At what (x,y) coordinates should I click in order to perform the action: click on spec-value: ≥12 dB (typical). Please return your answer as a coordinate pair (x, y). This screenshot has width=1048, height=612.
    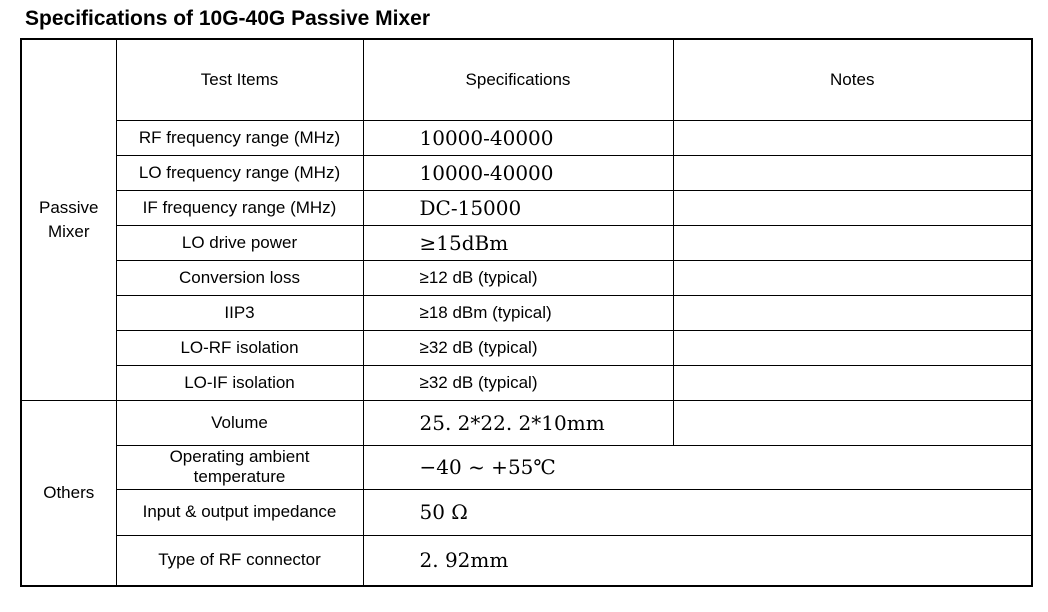
    Looking at the image, I should click on (518, 277).